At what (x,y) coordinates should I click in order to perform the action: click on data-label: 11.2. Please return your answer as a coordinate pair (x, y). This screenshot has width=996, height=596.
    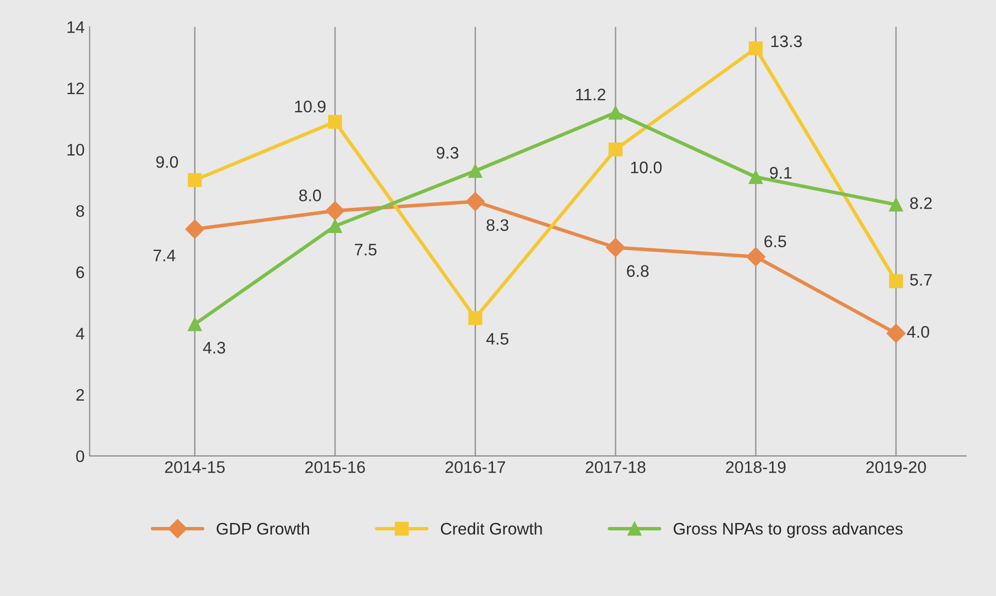
    Looking at the image, I should click on (591, 94).